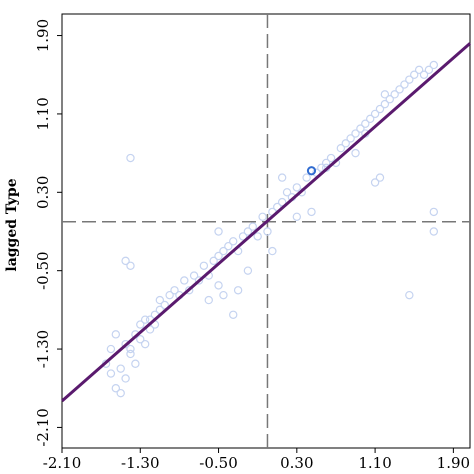  I want to click on y-tick-label: -1.30, so click(43, 349).